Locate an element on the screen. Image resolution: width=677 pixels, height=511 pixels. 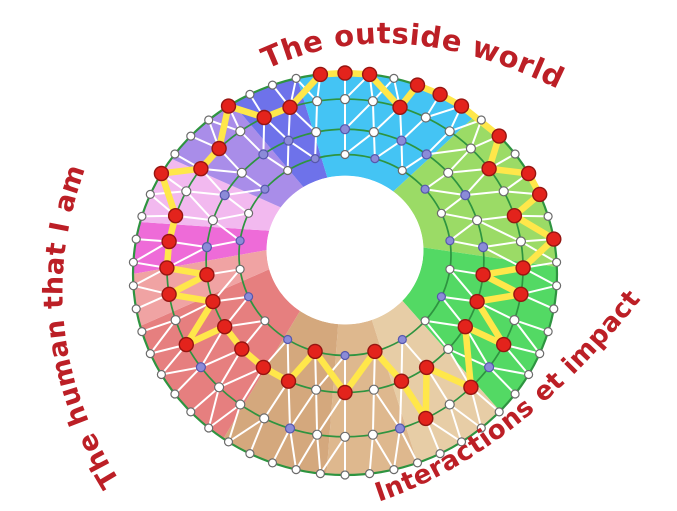
sector-green-yellow is located at coordinates (475, 191).